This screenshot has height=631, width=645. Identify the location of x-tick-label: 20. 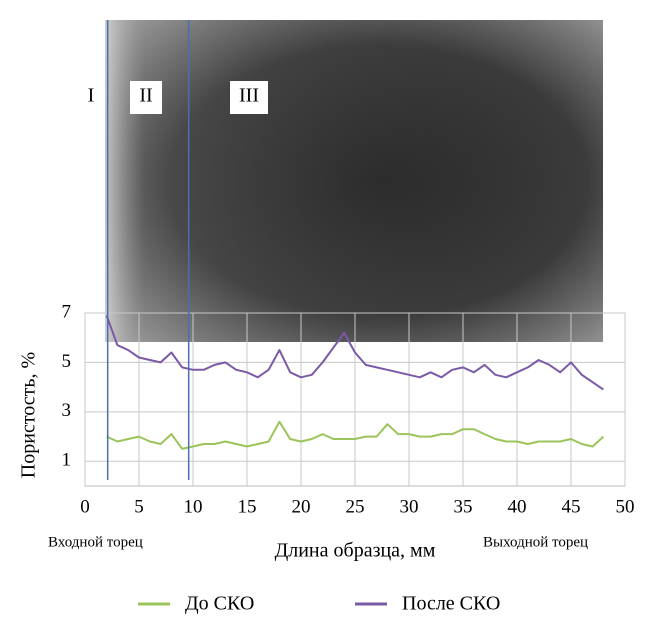
(301, 506).